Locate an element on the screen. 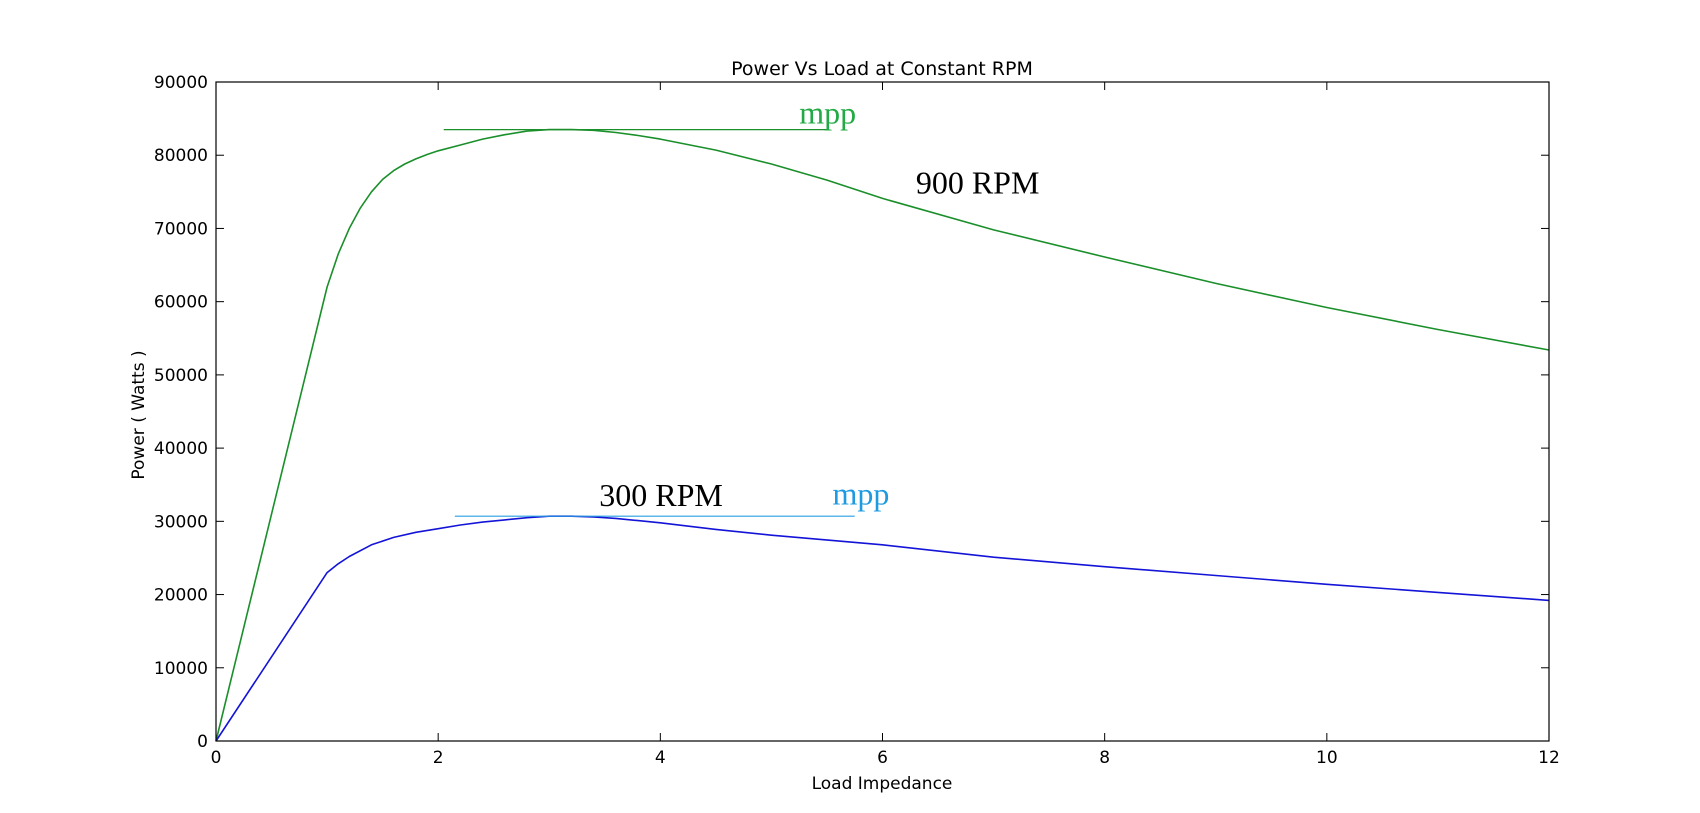  x-tick-label-2: 4 is located at coordinates (660, 758).